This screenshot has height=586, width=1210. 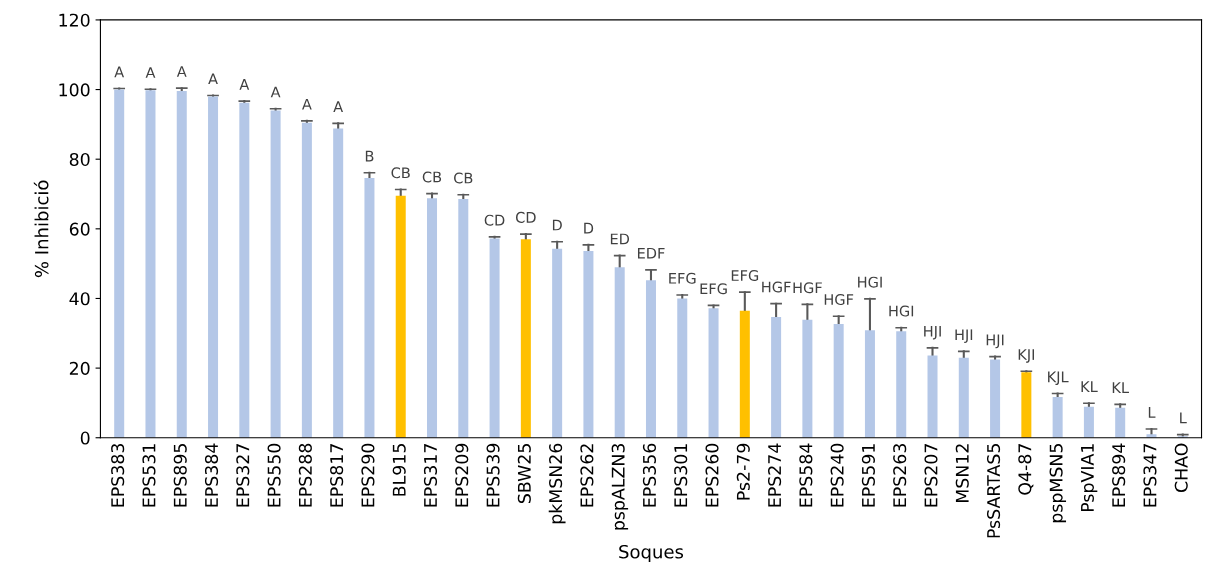 I want to click on x-tick-label: SBW25, so click(x=524, y=474).